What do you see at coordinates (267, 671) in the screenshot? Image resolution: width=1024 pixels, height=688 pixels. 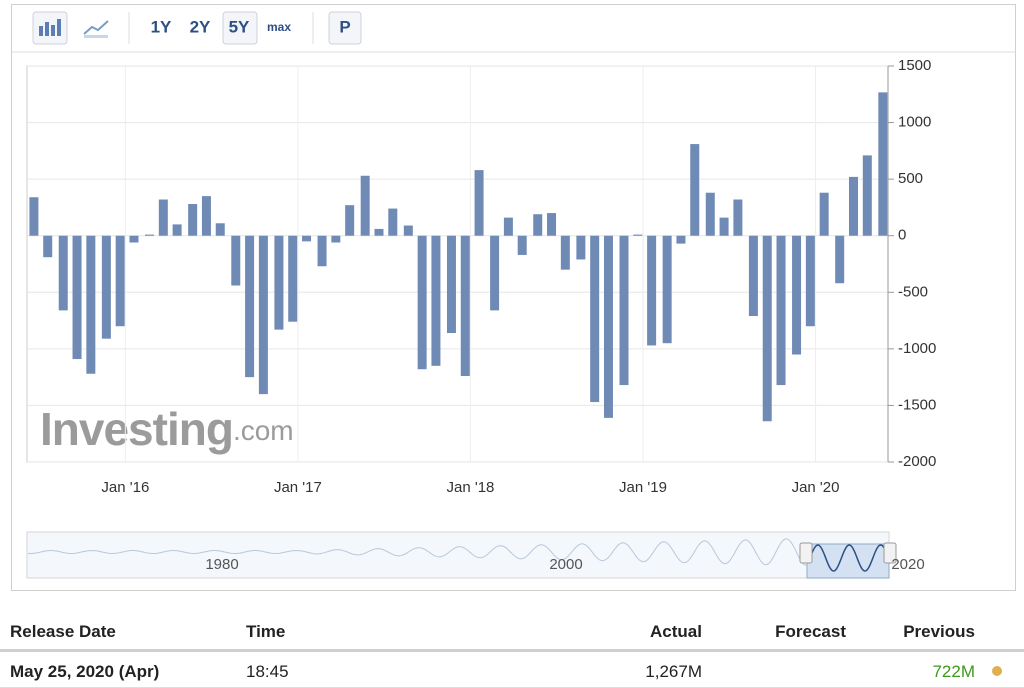 I see `time: 18:45` at bounding box center [267, 671].